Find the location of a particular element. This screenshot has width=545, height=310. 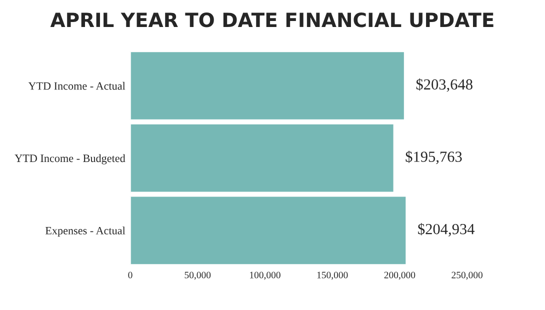

x-tick-label: 150,000 is located at coordinates (332, 276).